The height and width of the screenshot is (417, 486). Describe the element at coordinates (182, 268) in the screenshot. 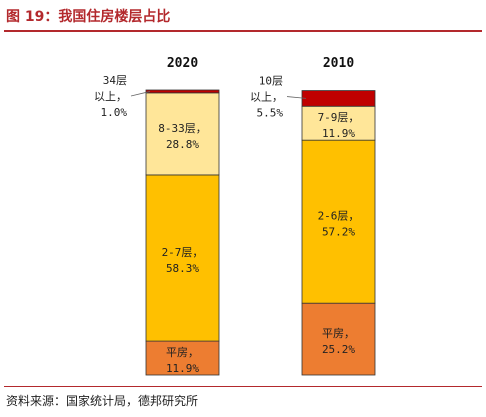

I see `data-value-2020-1: 58.3%` at that location.